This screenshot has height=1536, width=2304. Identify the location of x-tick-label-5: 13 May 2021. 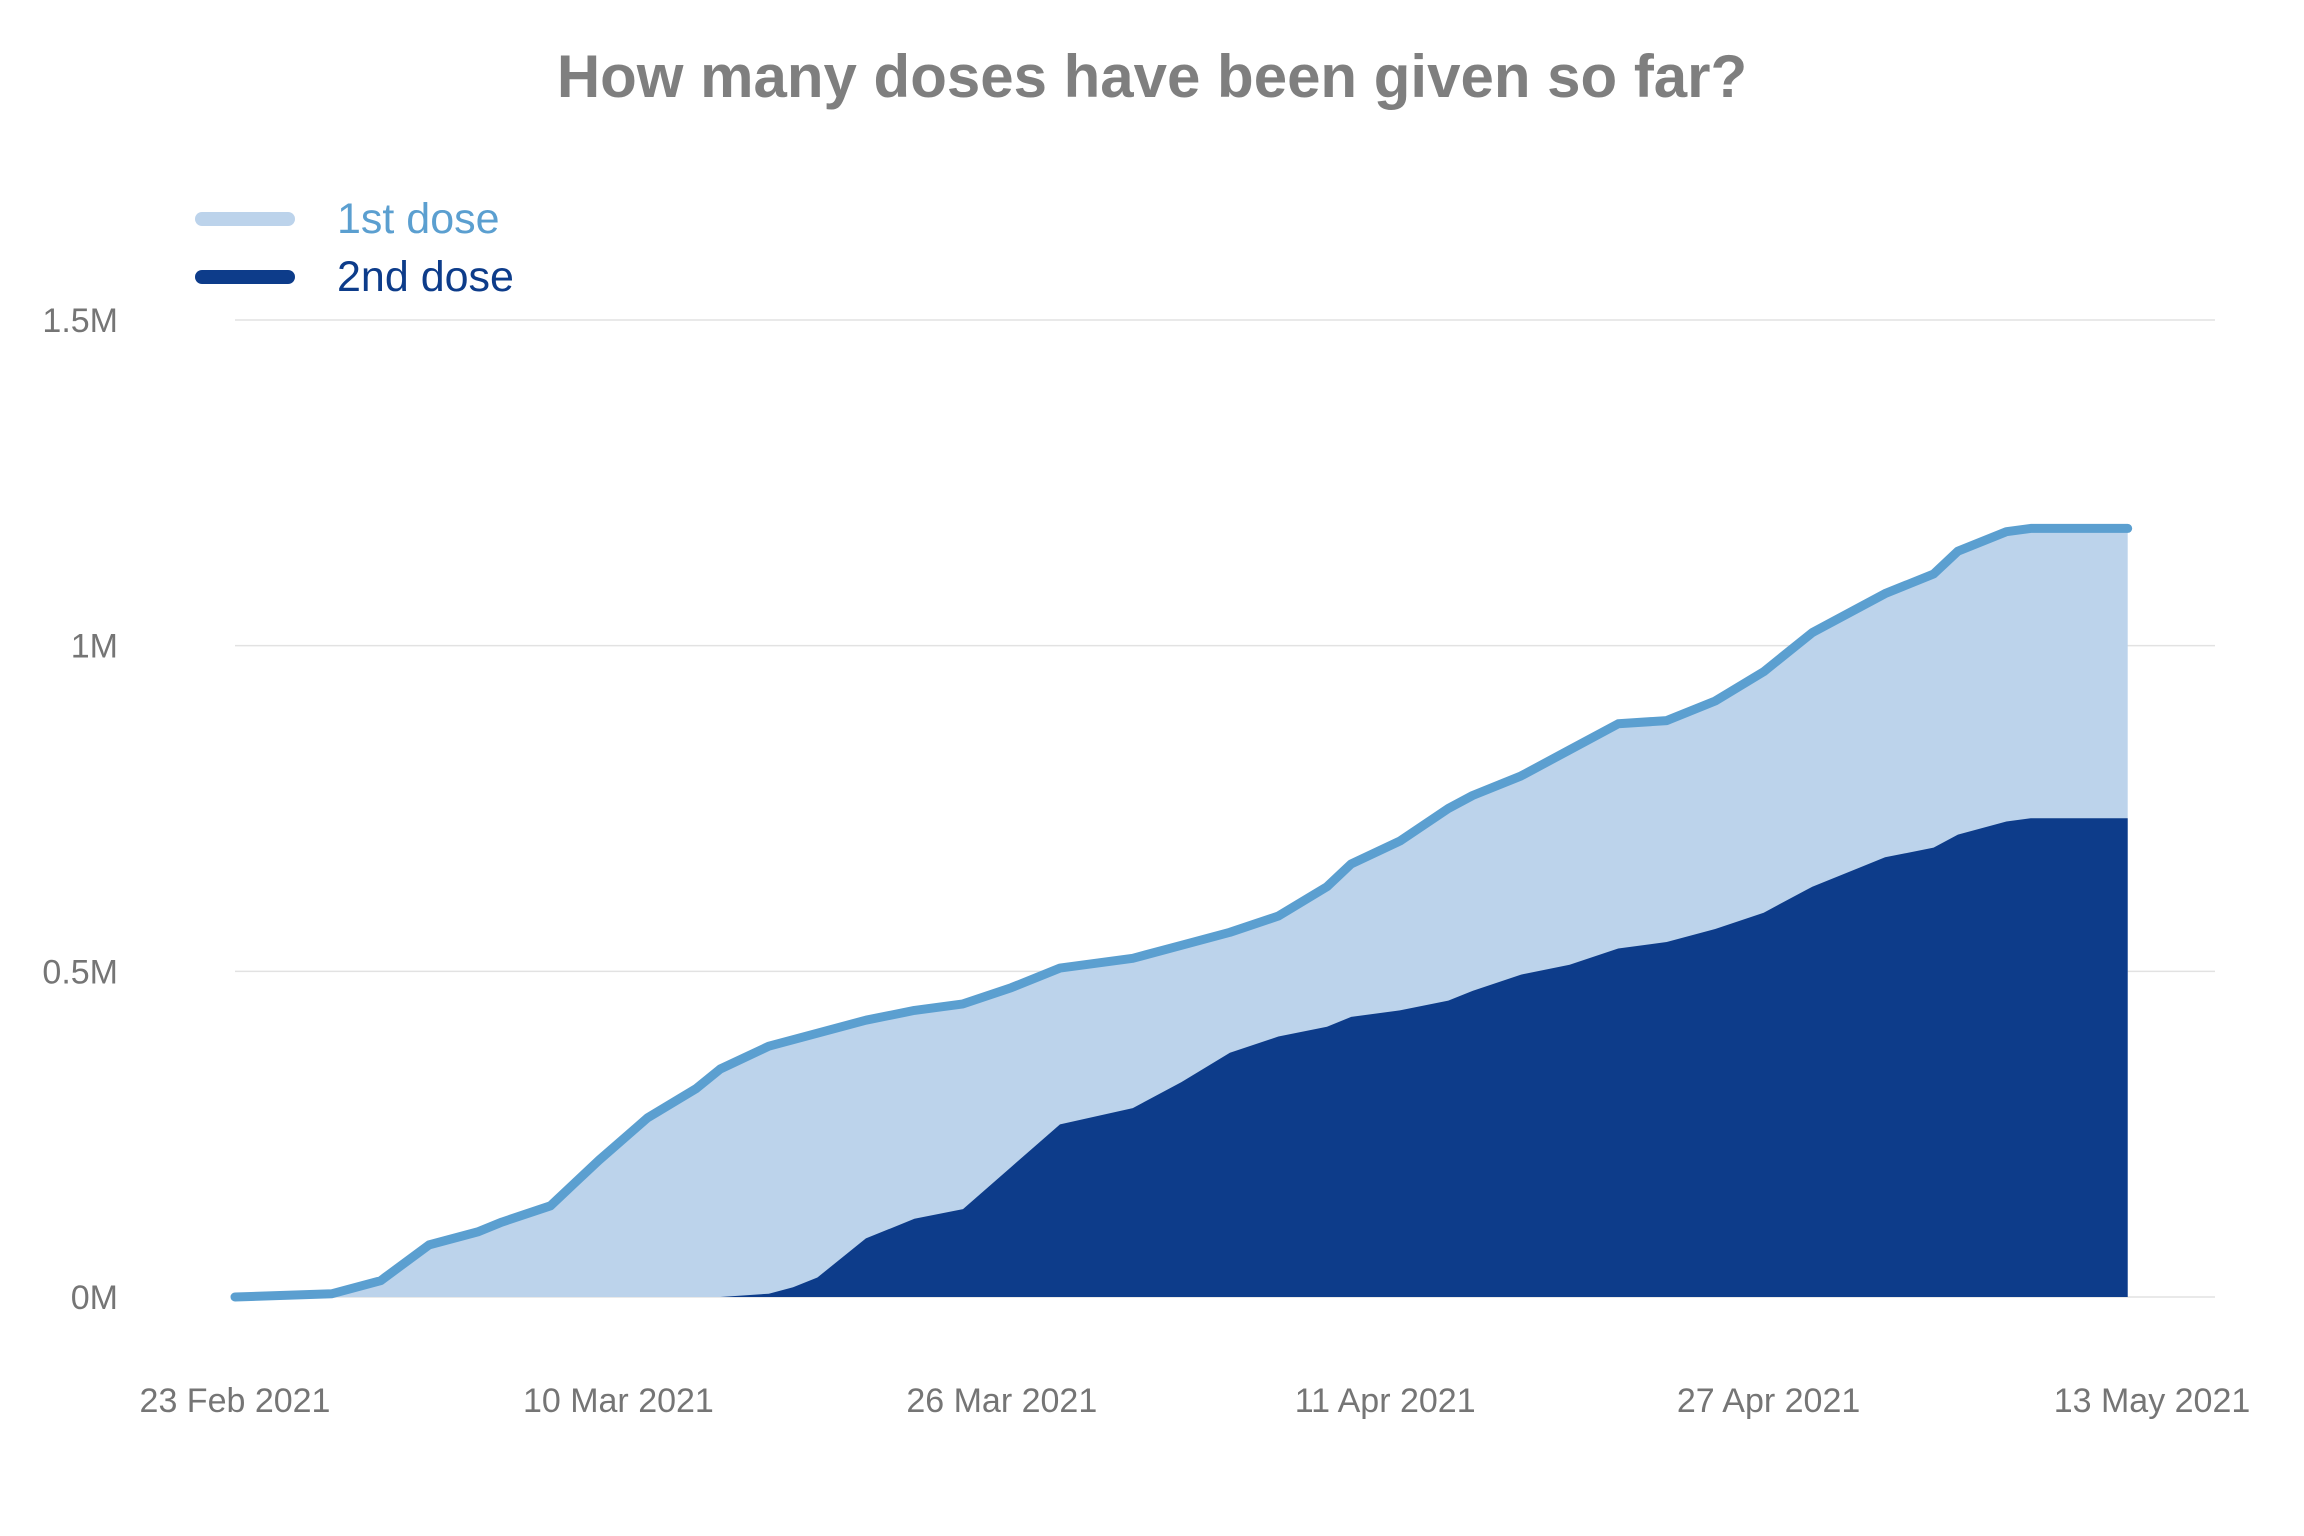
(2152, 1401).